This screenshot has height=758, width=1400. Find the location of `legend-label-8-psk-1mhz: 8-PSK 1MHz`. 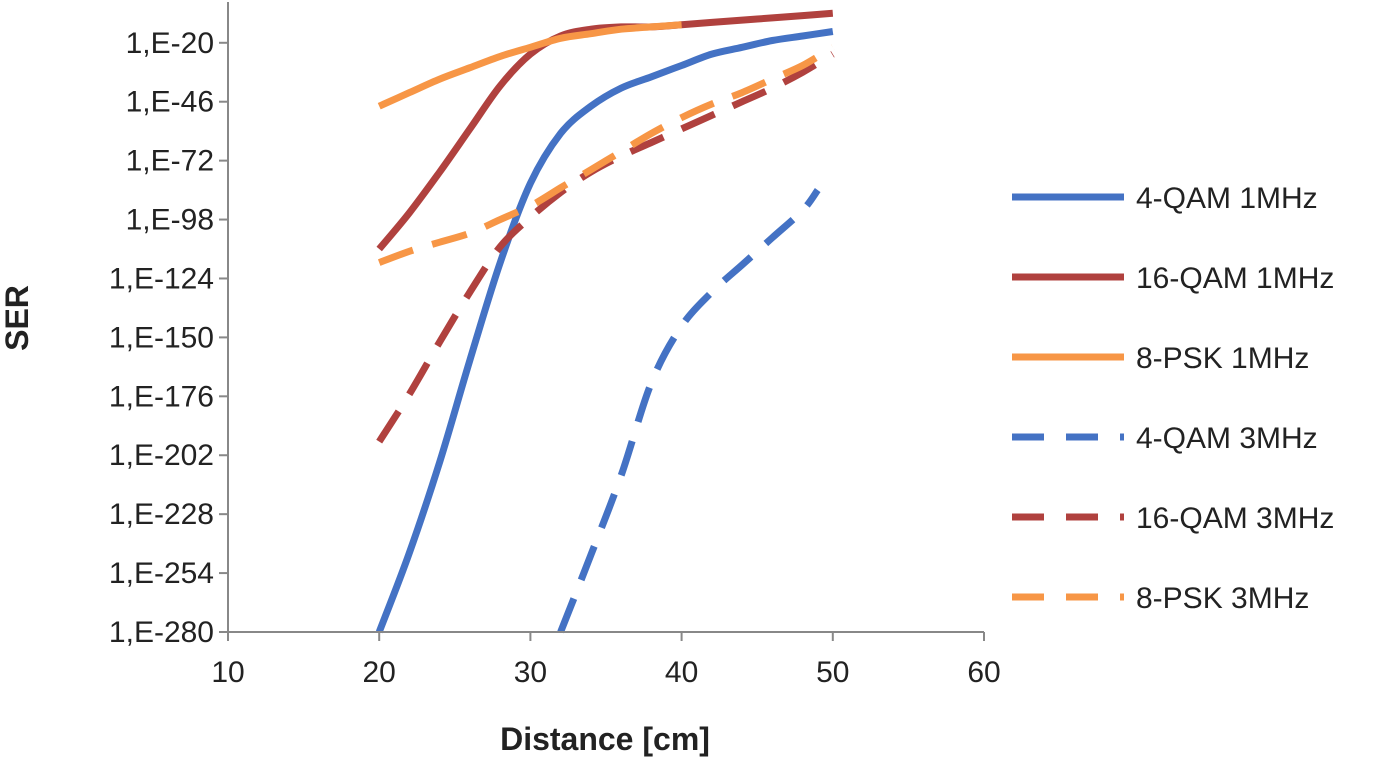

legend-label-8-psk-1mhz: 8-PSK 1MHz is located at coordinates (1222, 358).